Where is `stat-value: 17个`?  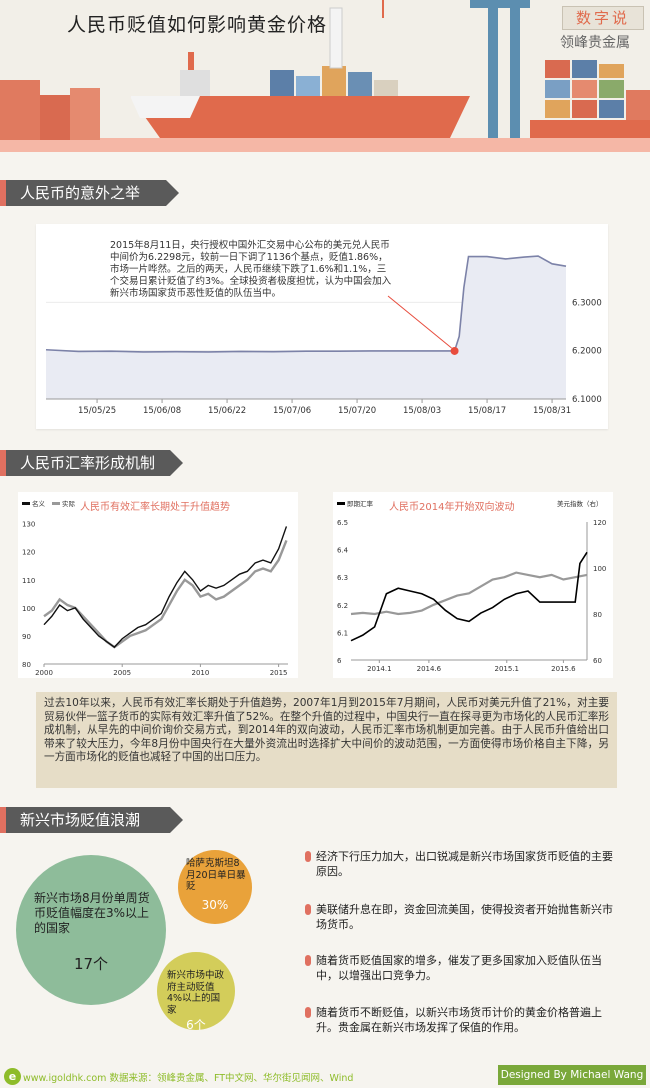
stat-value: 17个 is located at coordinates (91, 964).